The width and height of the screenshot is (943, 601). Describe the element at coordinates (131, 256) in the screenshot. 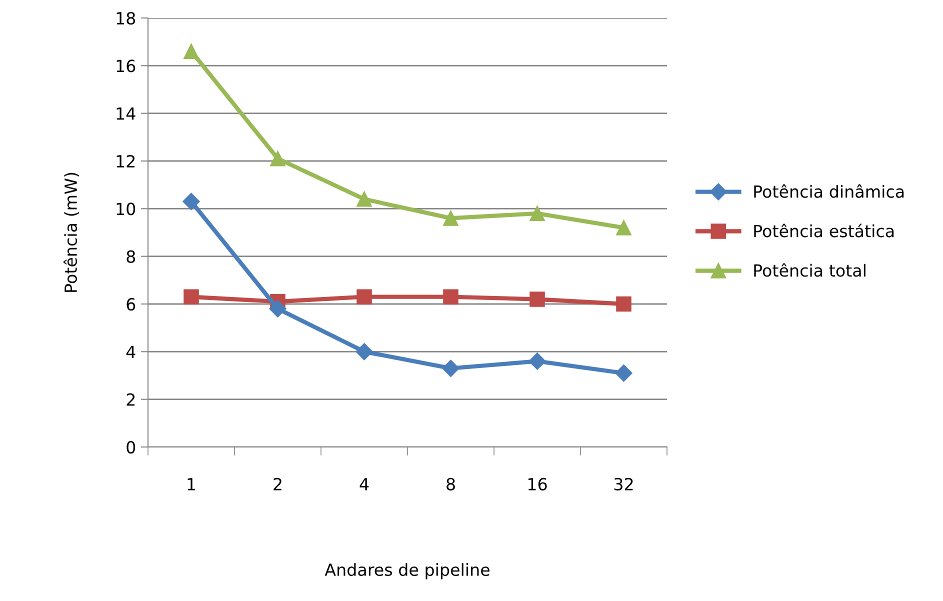

I see `y-tick-label: 8` at that location.